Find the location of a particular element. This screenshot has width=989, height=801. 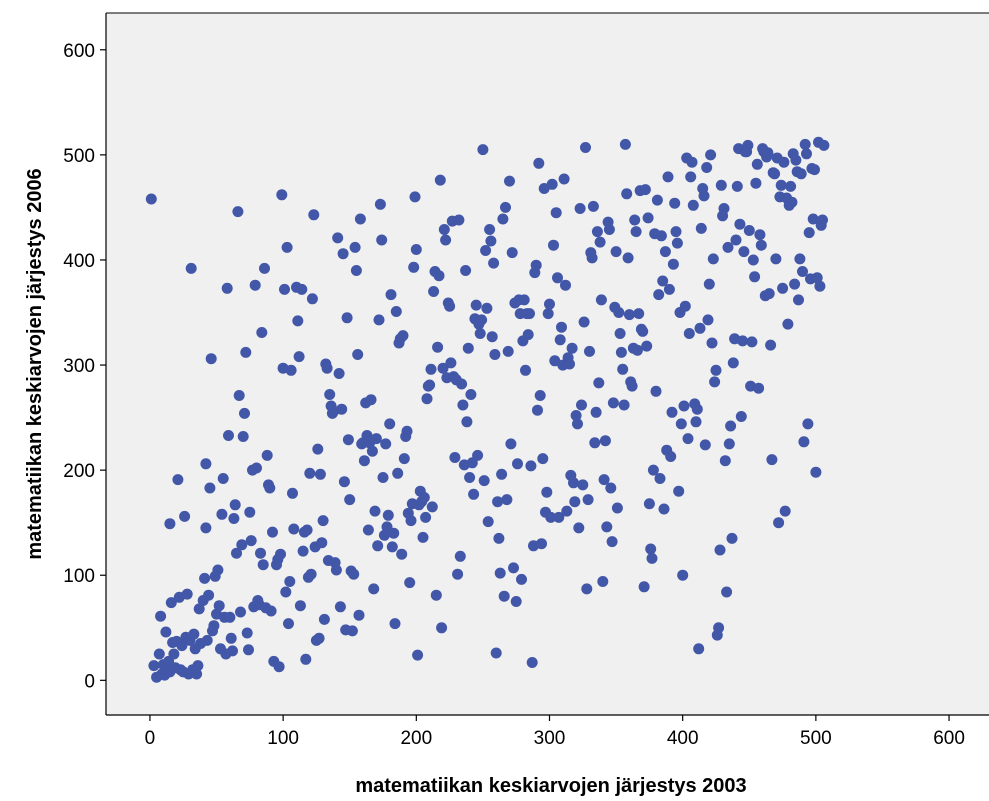

y-tick-label: 500 is located at coordinates (79, 156).